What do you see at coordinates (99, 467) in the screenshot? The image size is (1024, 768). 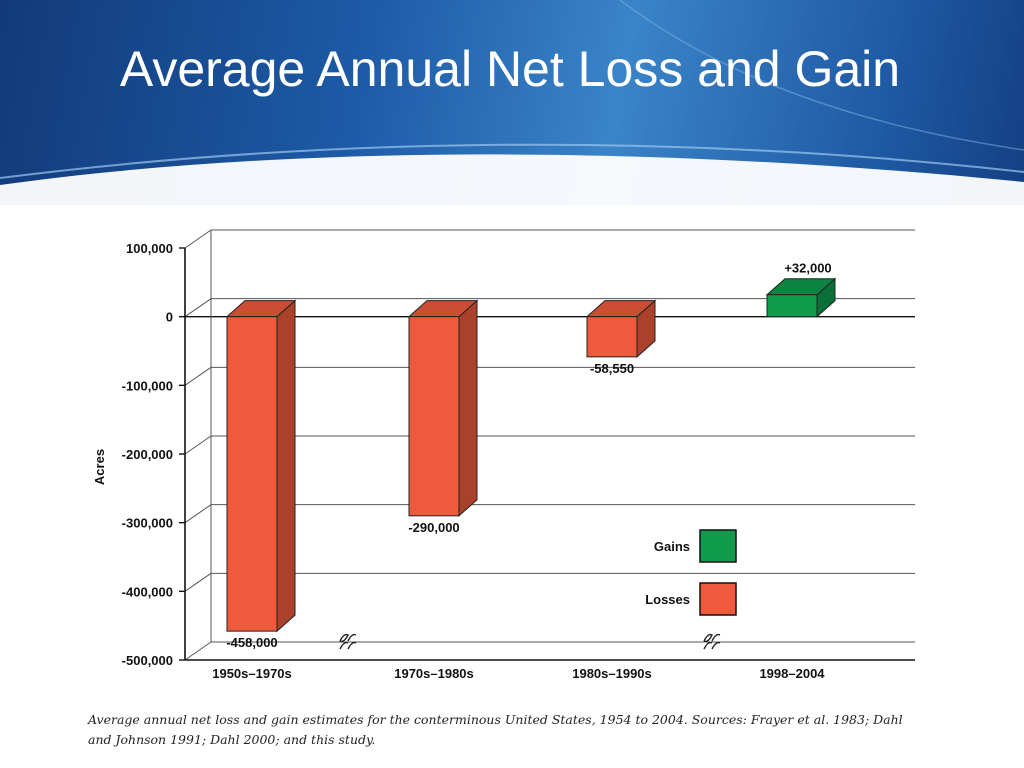 I see `y-axis-label: Acres` at bounding box center [99, 467].